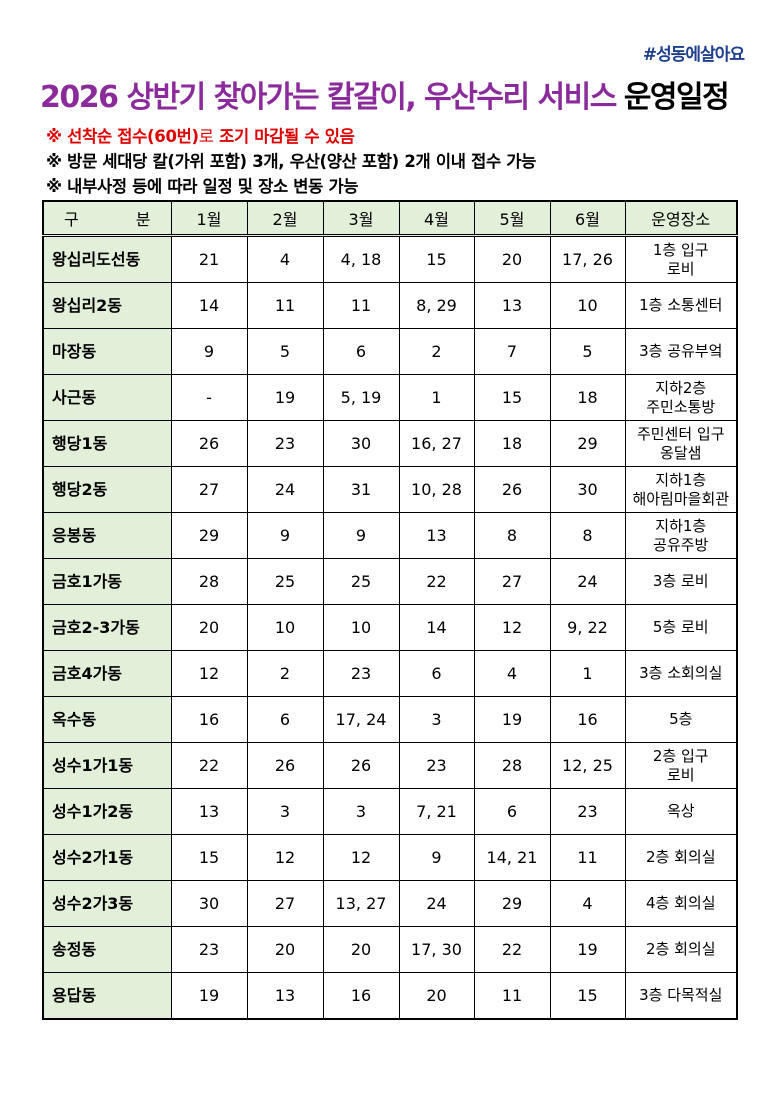 The height and width of the screenshot is (1103, 780). I want to click on date-cell: 13, 27, so click(361, 903).